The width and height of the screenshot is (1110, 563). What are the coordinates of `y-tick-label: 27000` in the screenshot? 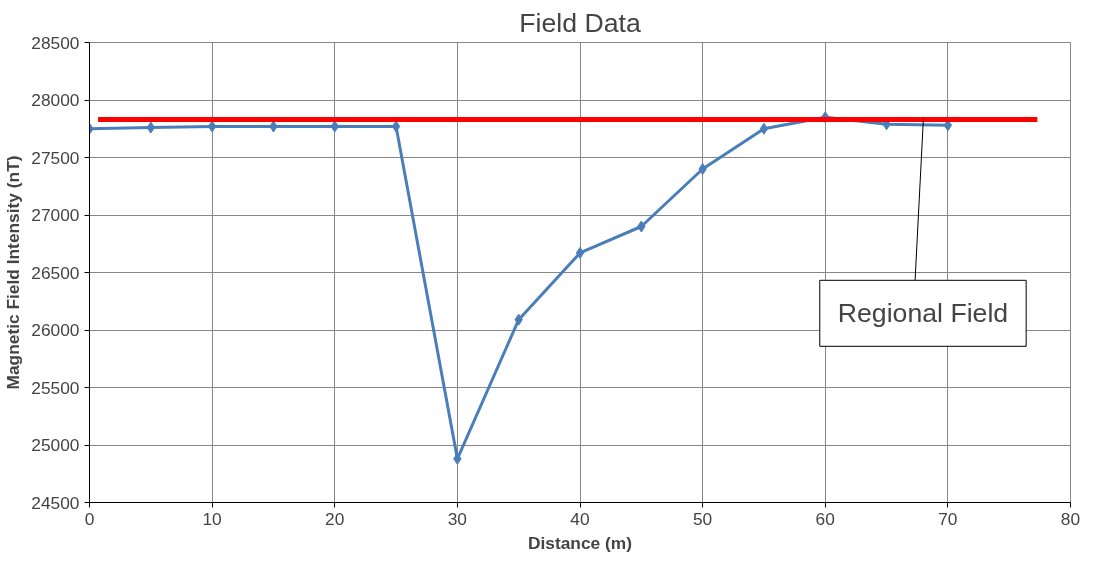 It's located at (55, 215).